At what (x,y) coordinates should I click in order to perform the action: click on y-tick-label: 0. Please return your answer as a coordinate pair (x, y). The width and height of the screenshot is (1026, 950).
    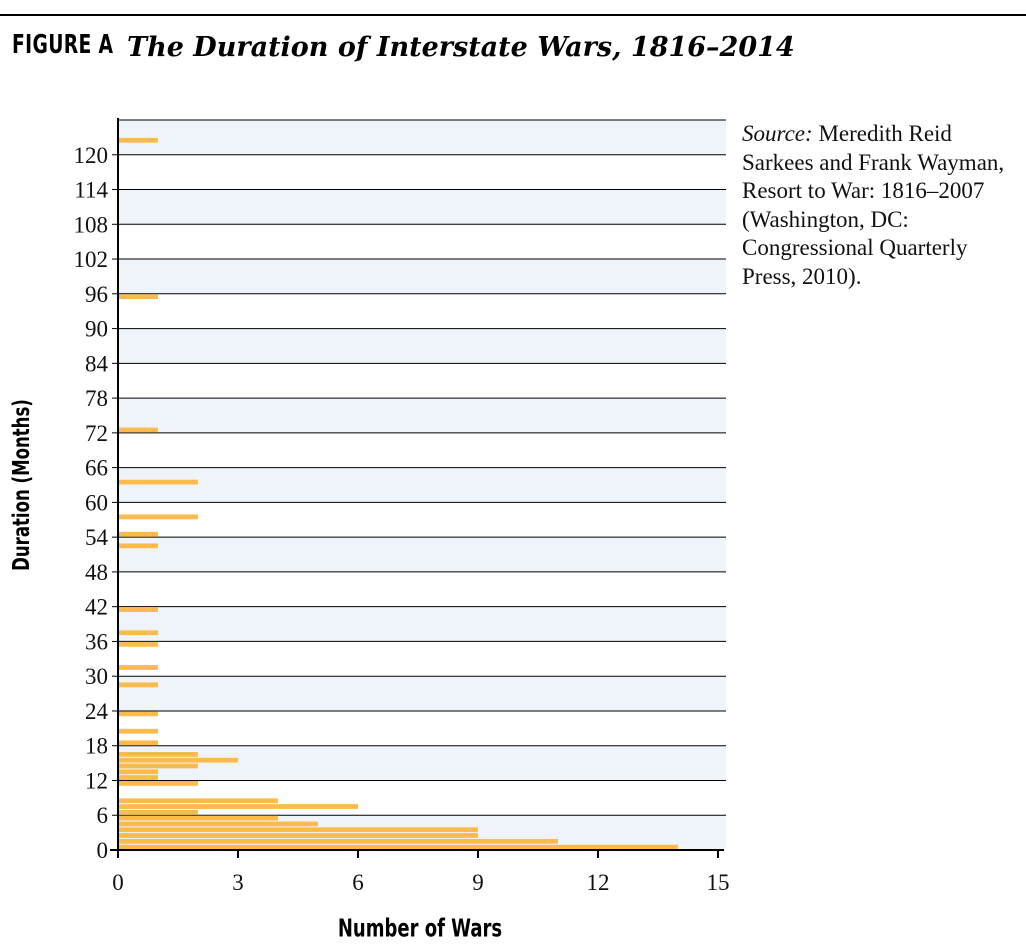
    Looking at the image, I should click on (103, 850).